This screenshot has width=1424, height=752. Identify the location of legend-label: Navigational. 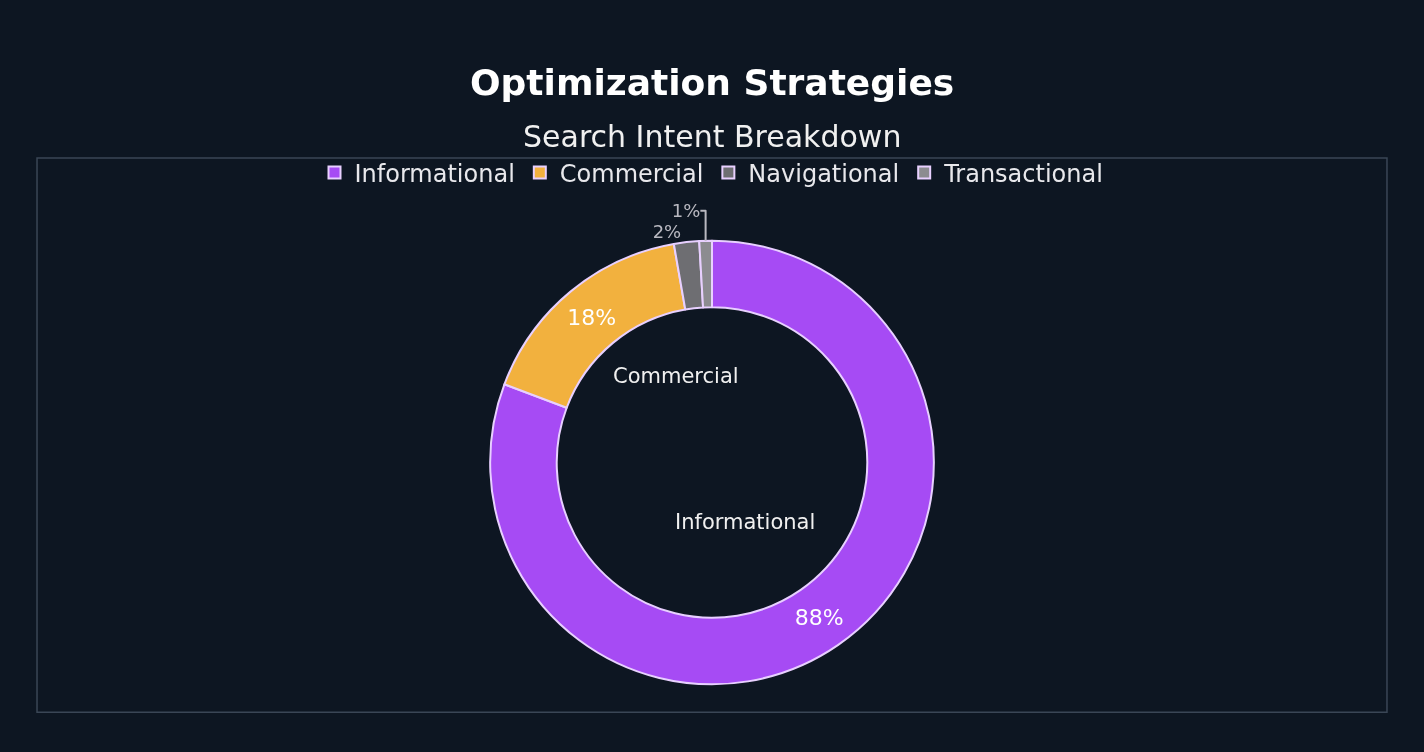
(824, 173).